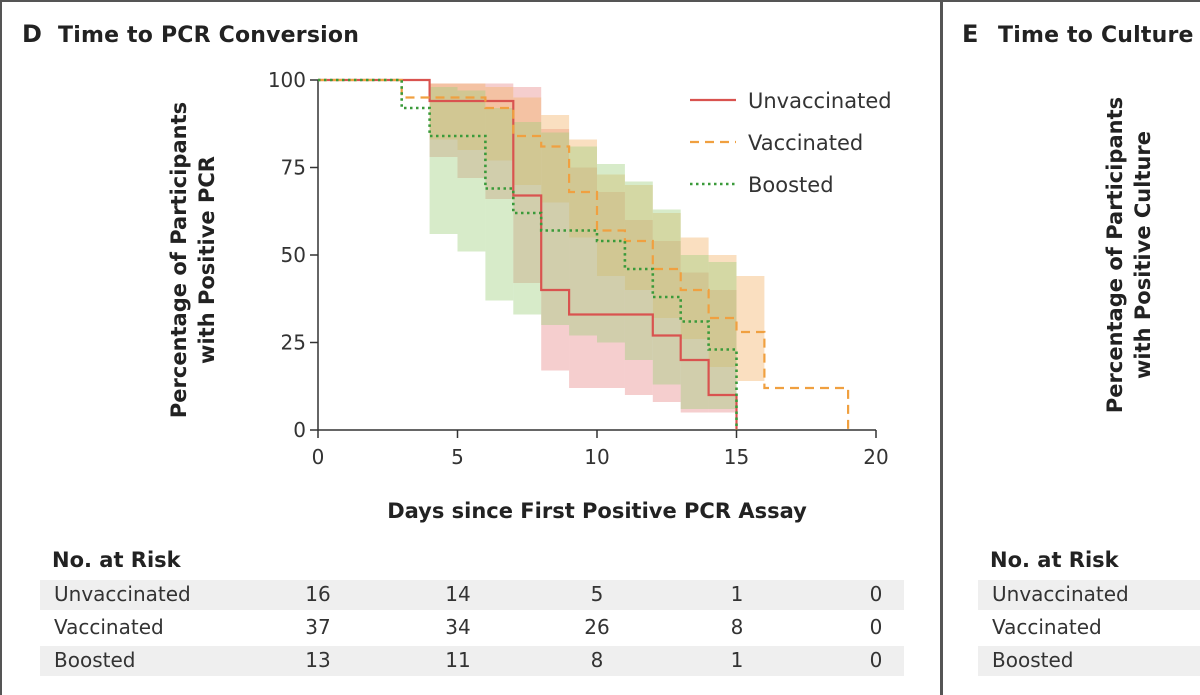 Image resolution: width=1200 pixels, height=695 pixels. I want to click on y-tick-label: 50, so click(293, 255).